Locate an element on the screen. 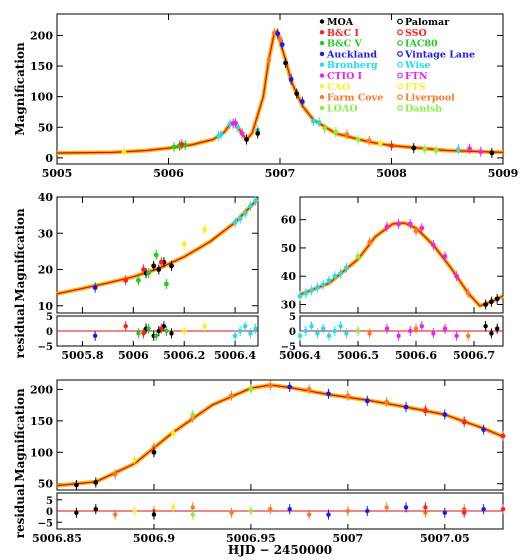  y-tick-label: 200 is located at coordinates (41, 35).